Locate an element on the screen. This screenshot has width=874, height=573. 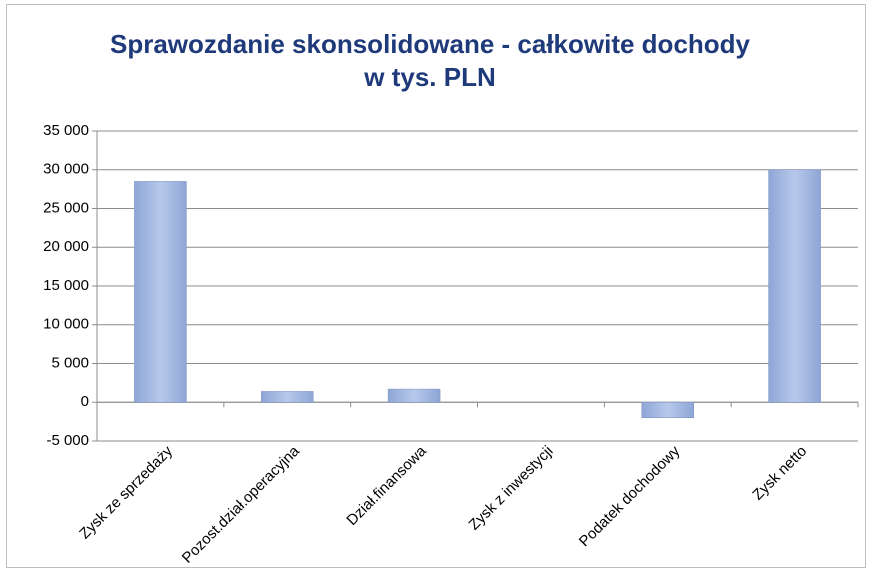
y-tick-label: 25 000 is located at coordinates (66, 207).